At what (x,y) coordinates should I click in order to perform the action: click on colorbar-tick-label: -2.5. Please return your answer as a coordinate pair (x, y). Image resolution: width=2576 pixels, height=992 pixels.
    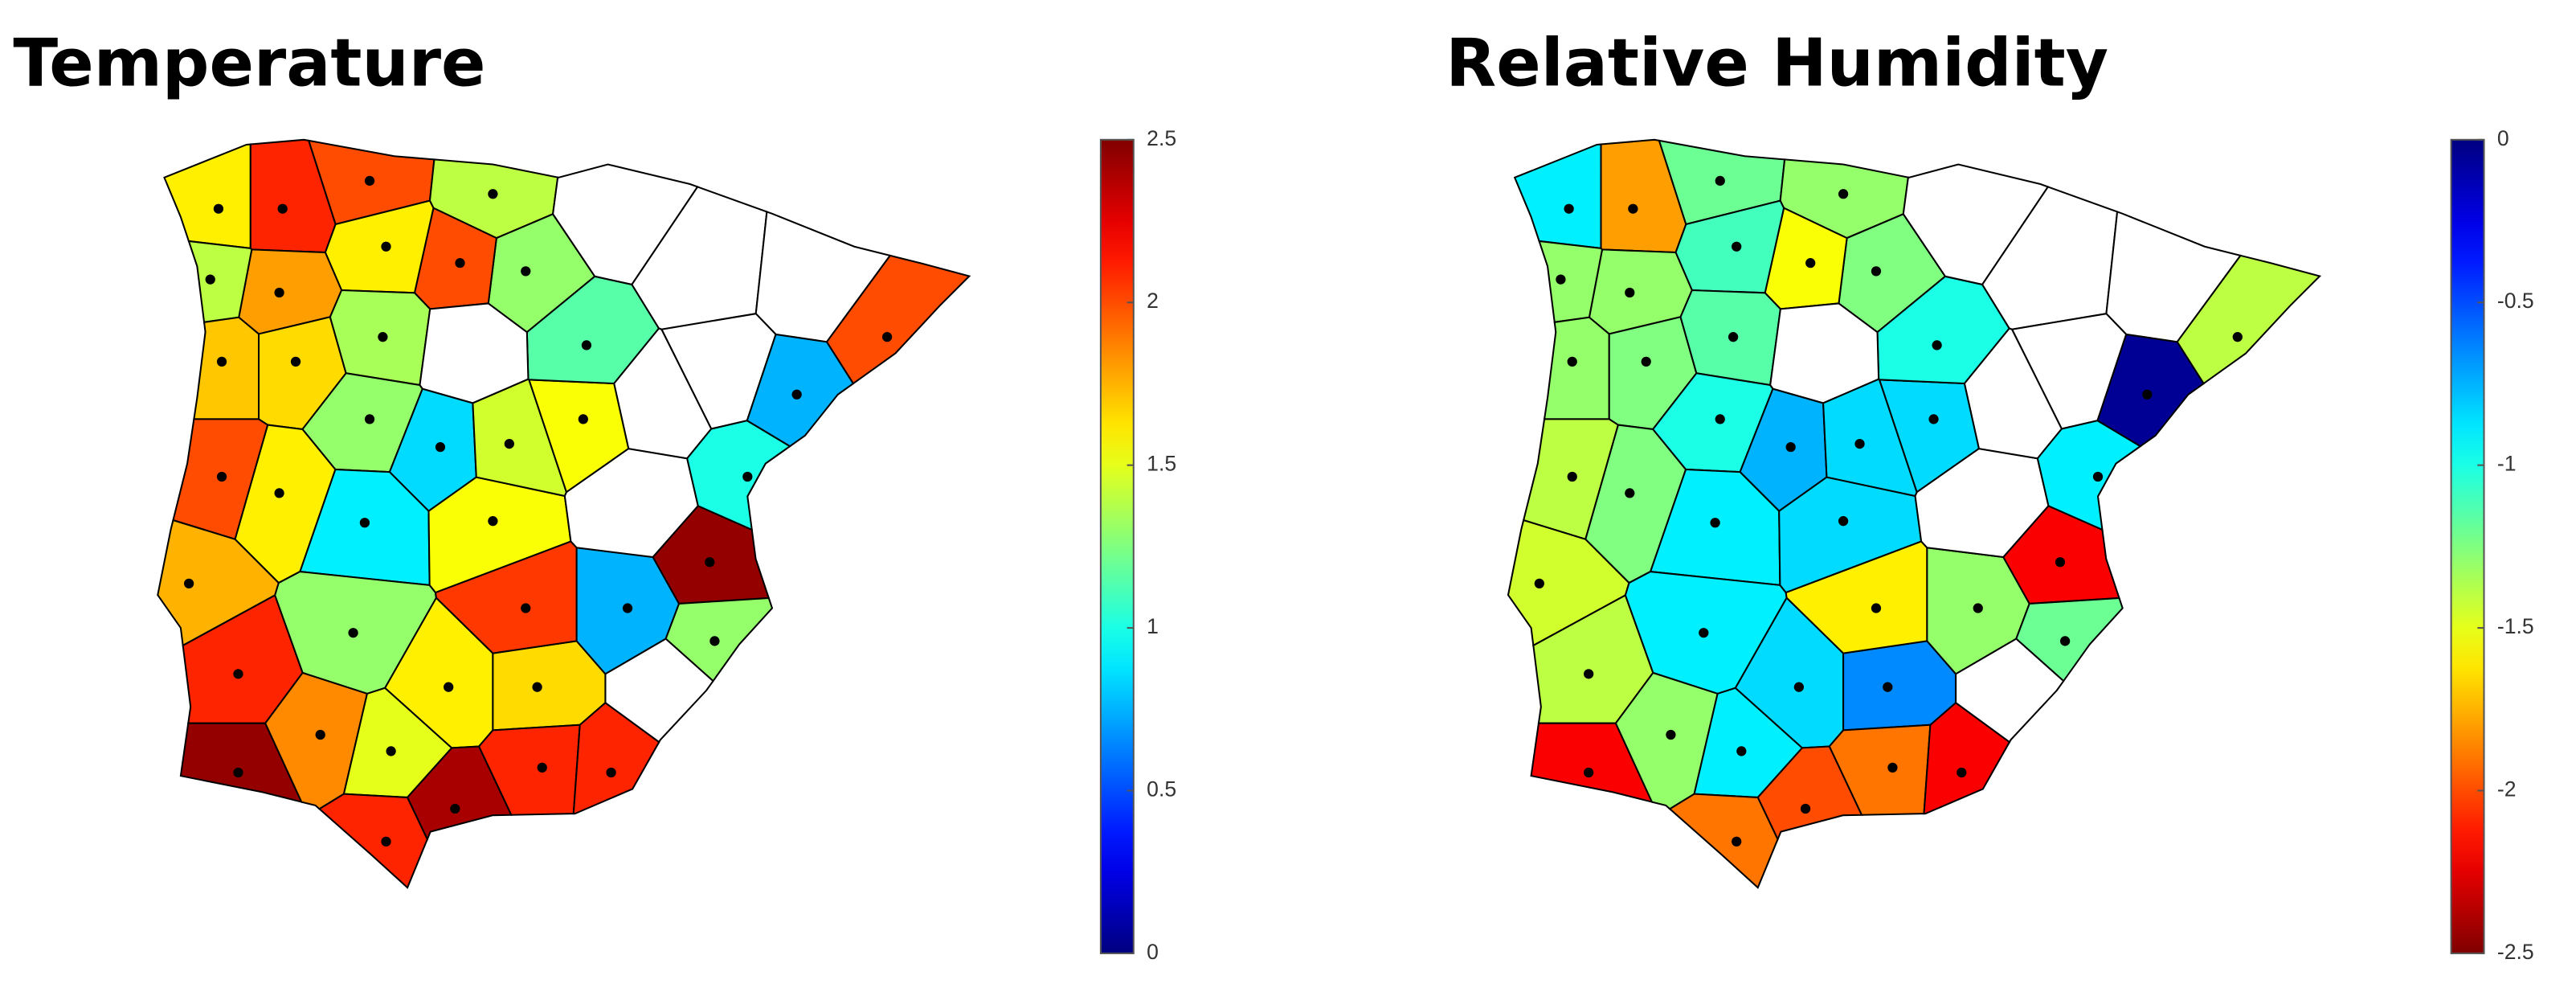
    Looking at the image, I should click on (2516, 952).